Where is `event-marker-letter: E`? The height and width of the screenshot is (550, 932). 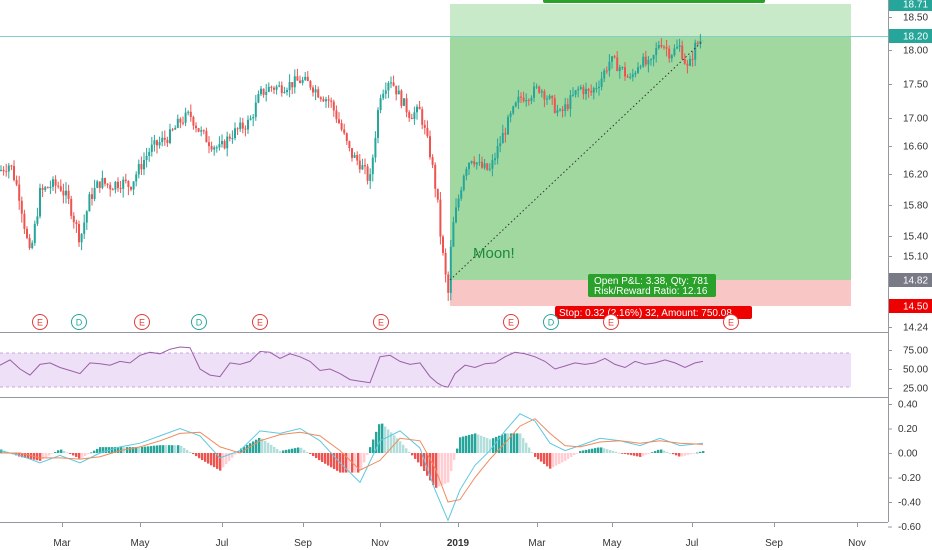
event-marker-letter: E is located at coordinates (142, 323).